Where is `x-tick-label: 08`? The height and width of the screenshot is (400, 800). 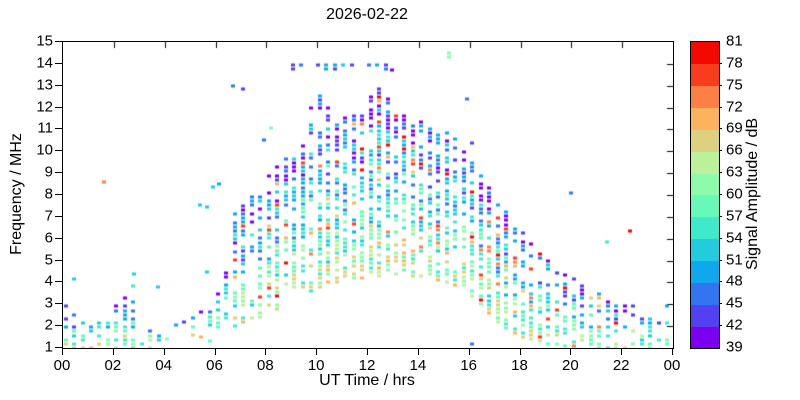
x-tick-label: 08 is located at coordinates (265, 365).